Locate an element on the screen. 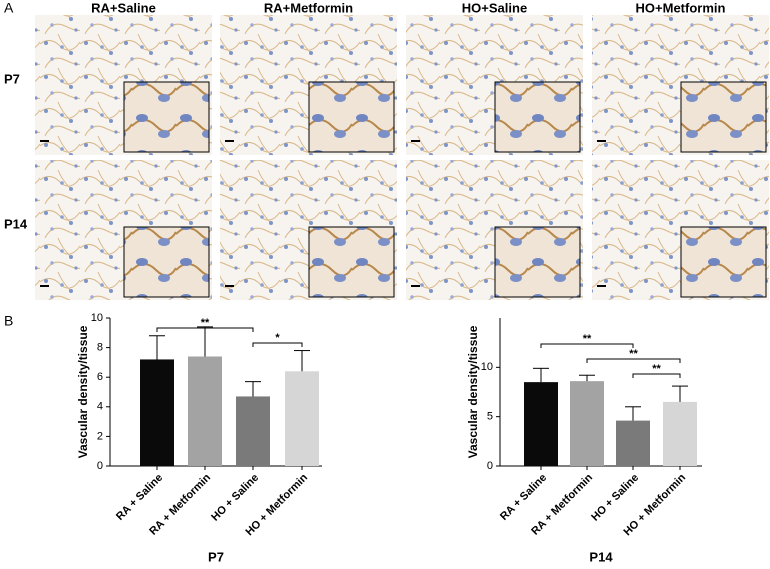 This screenshot has height=569, width=770. panel-label: B is located at coordinates (8, 321).